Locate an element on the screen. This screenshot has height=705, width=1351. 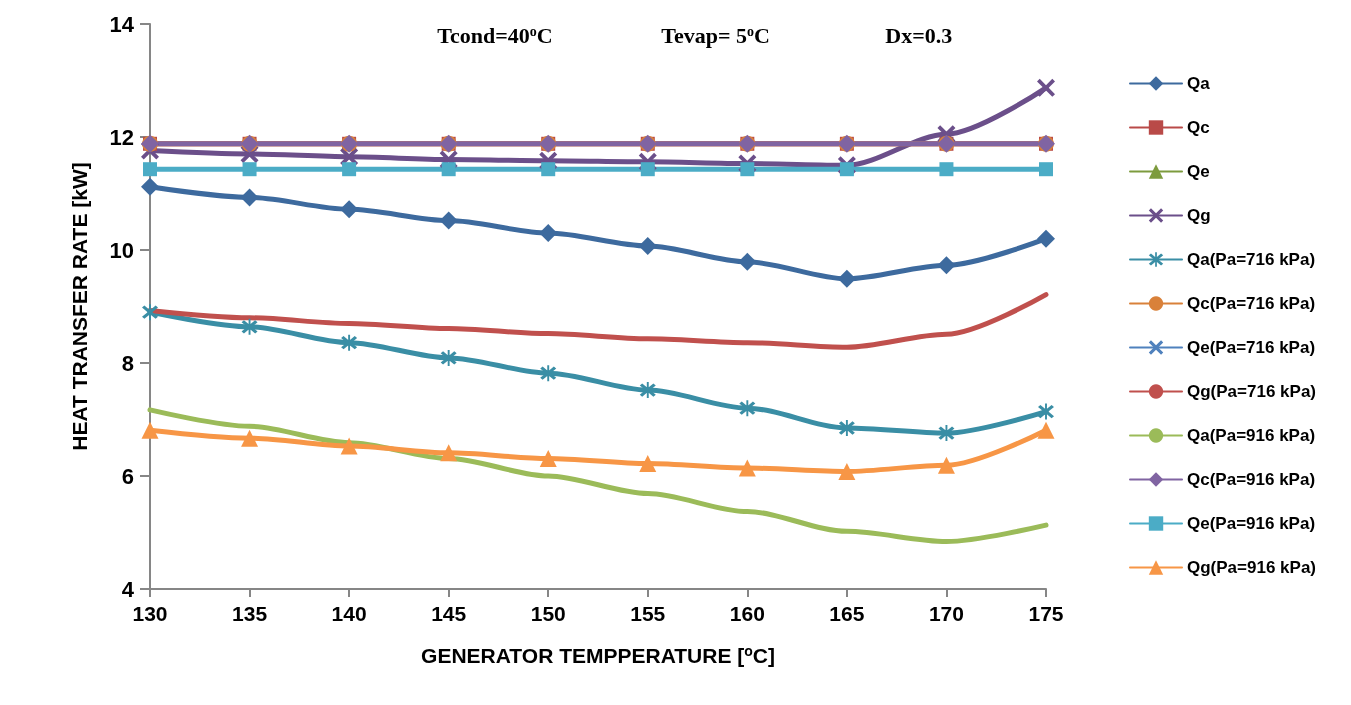
legend-label: Qg is located at coordinates (1199, 215).